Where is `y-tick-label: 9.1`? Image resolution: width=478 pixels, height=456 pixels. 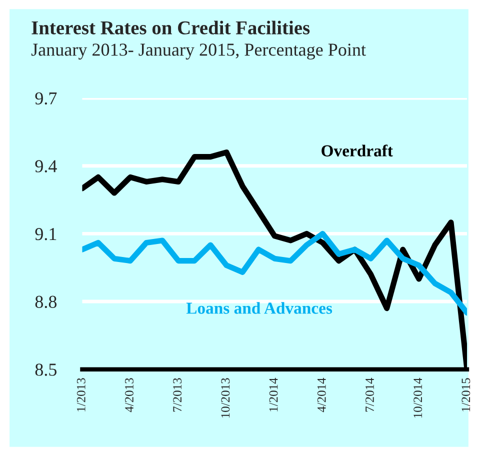 y-tick-label: 9.1 is located at coordinates (45, 234).